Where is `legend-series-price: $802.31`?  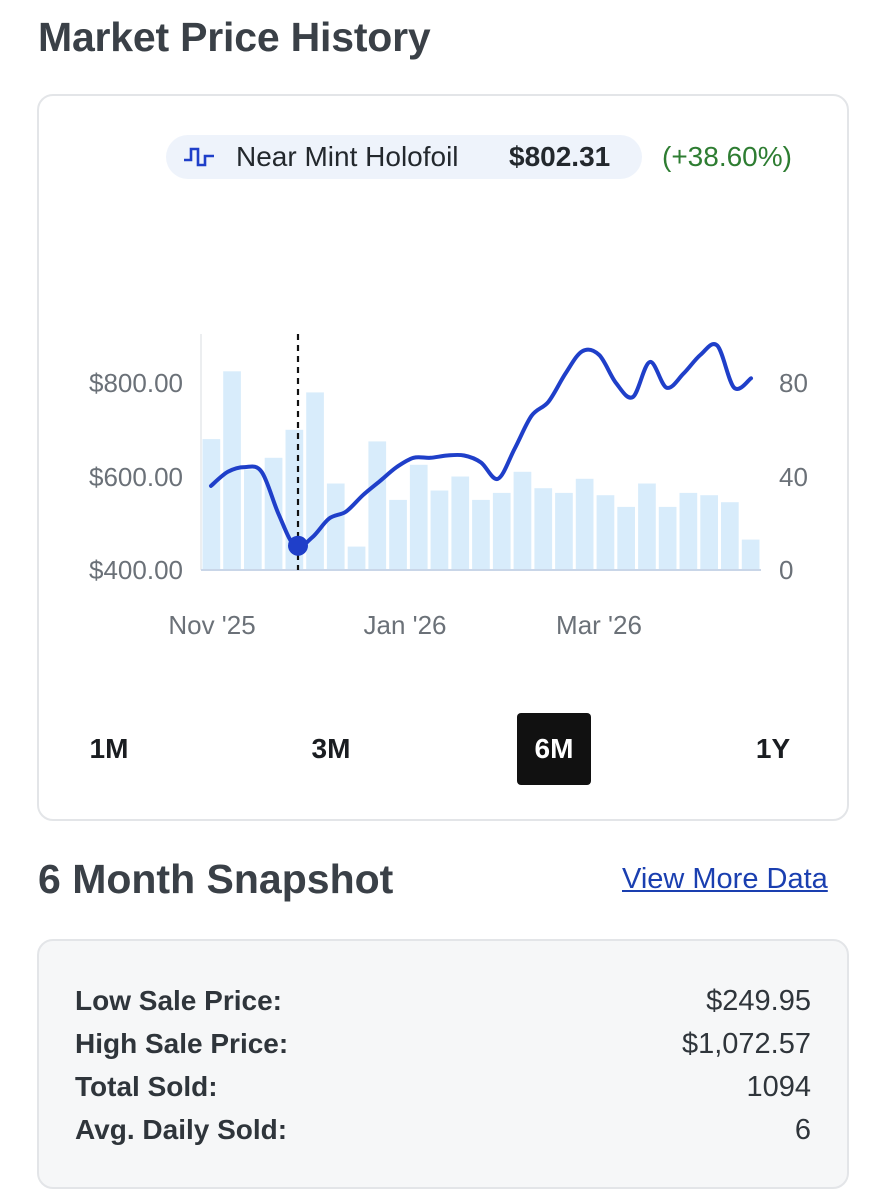
legend-series-price: $802.31 is located at coordinates (560, 156).